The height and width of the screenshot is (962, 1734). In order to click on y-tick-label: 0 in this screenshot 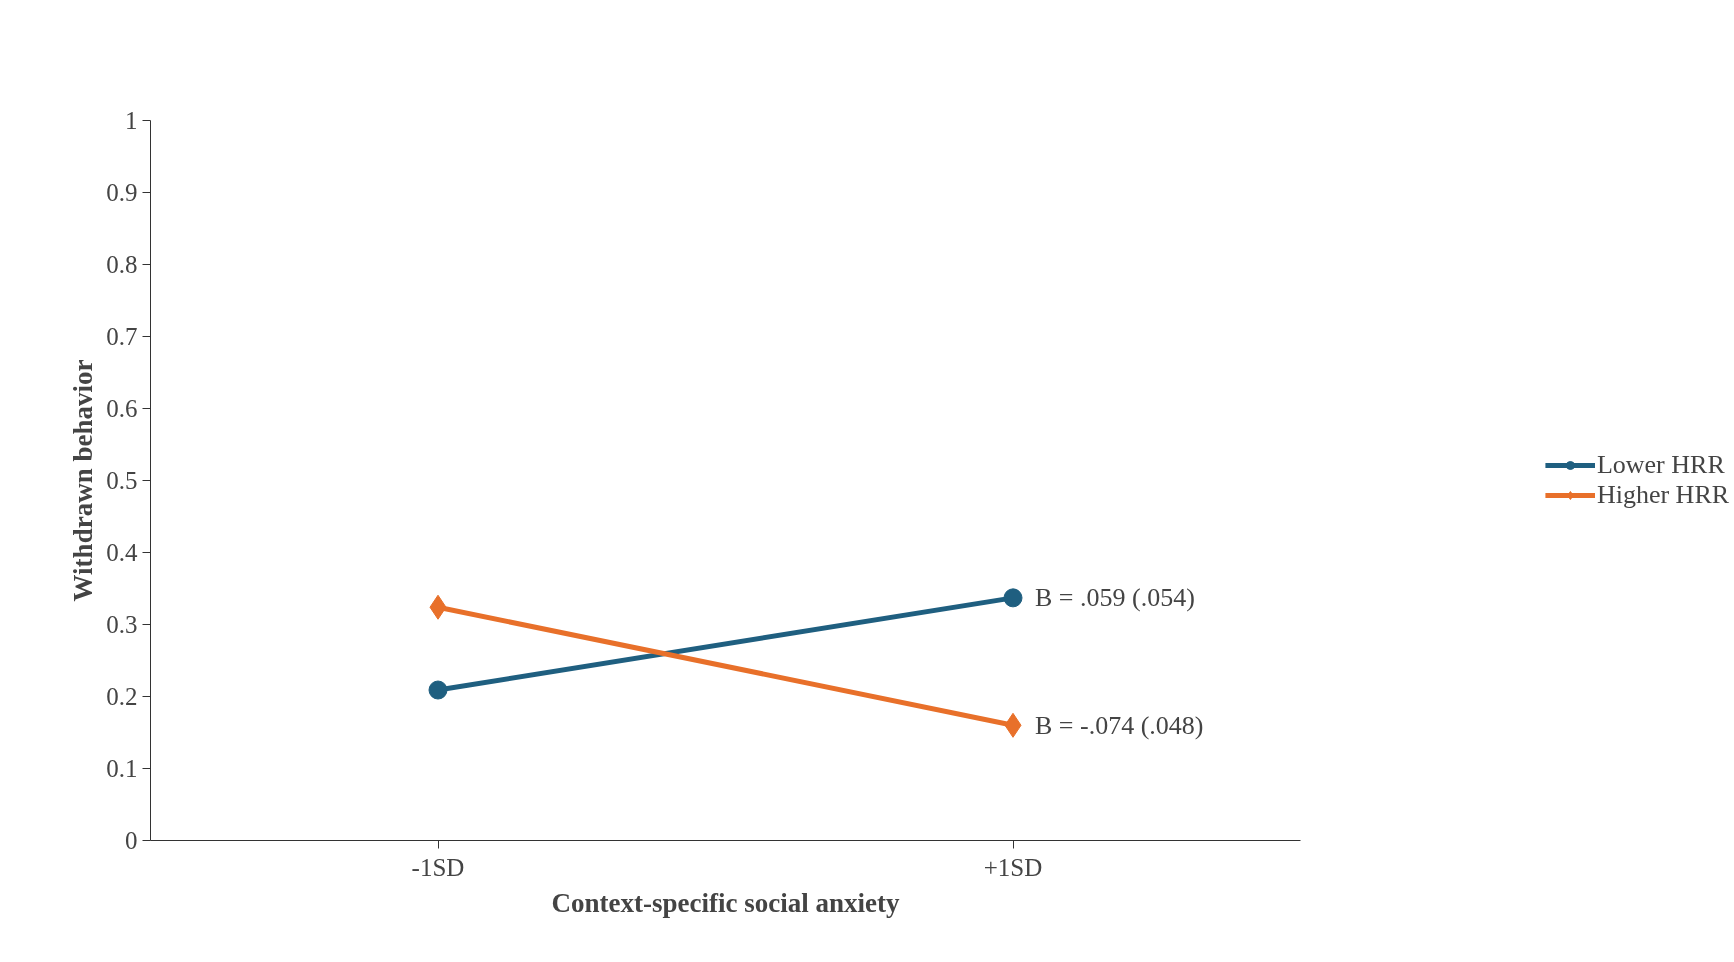, I will do `click(131, 840)`.